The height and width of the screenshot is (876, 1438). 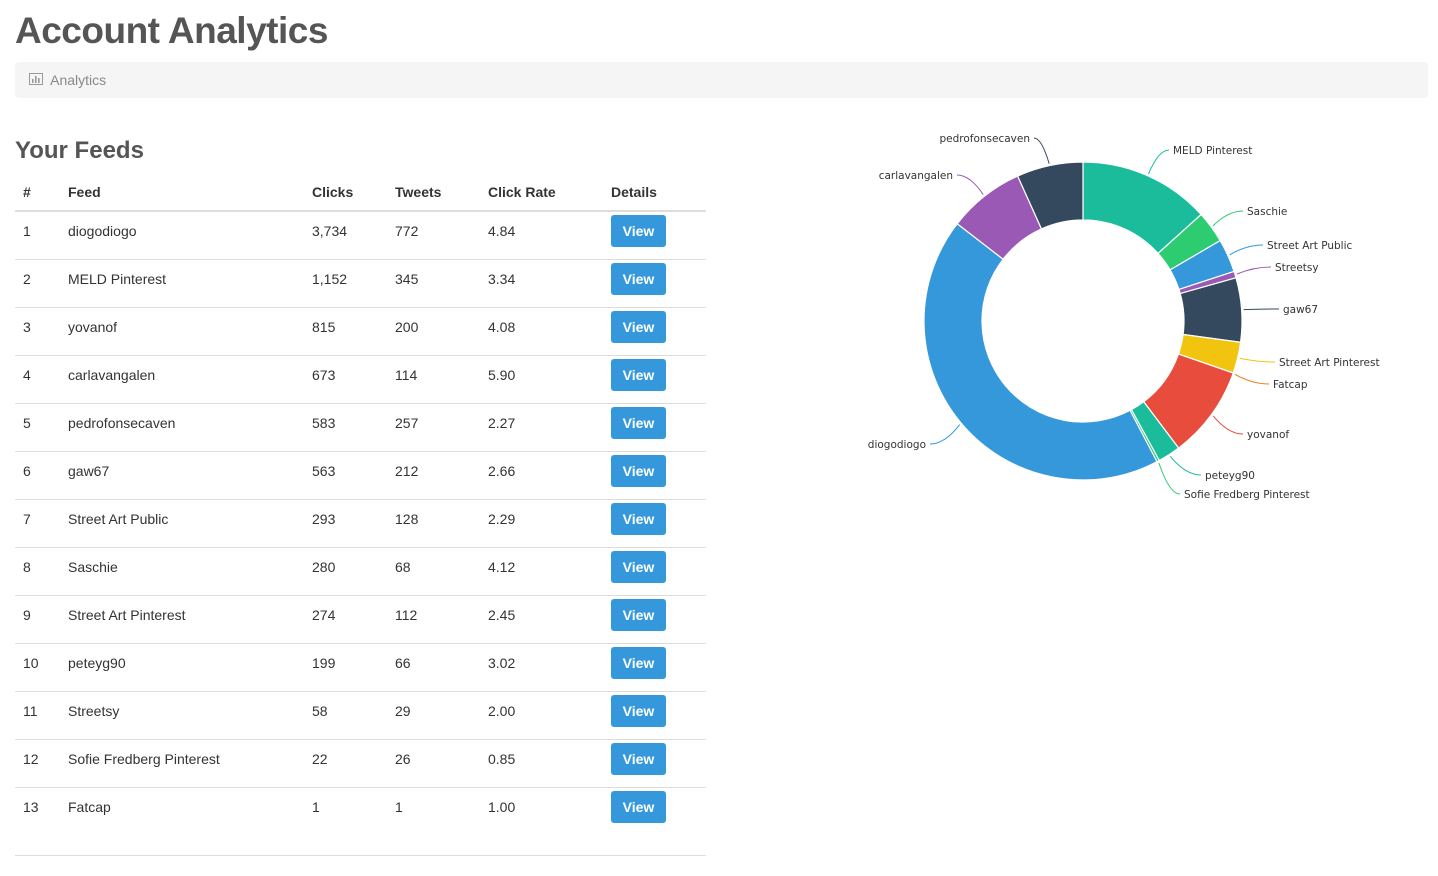 What do you see at coordinates (433, 763) in the screenshot?
I see `tweets-value: 26` at bounding box center [433, 763].